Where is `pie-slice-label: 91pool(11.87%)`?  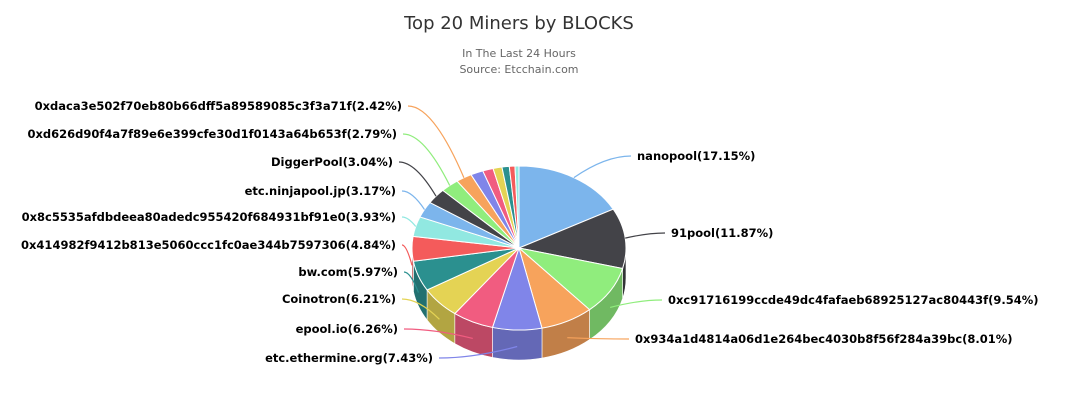
pie-slice-label: 91pool(11.87%) is located at coordinates (722, 233).